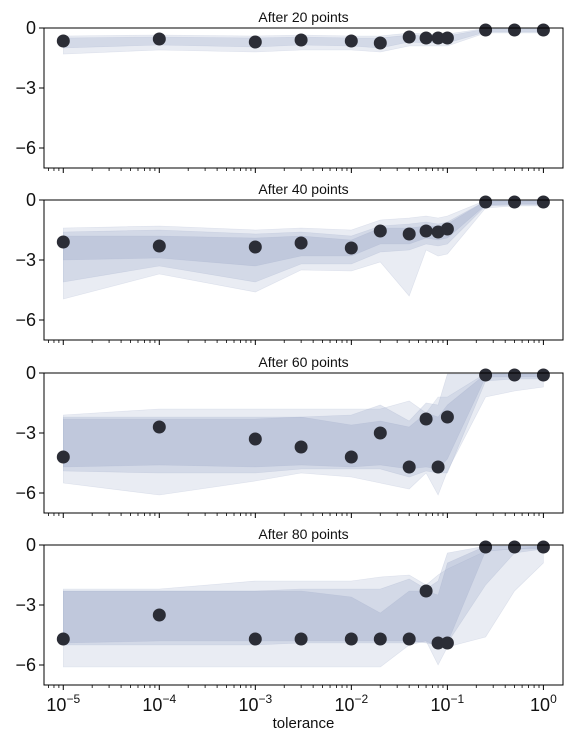 This screenshot has width=581, height=747. What do you see at coordinates (448, 703) in the screenshot?
I see `x-tick-label: 10⁻¹` at bounding box center [448, 703].